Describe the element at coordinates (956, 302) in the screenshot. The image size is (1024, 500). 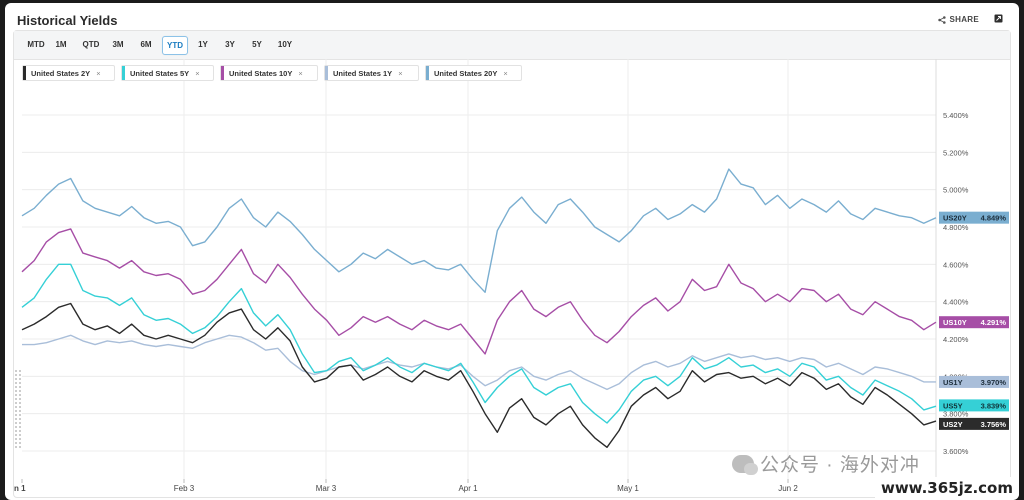
I see `y-tick-label: 4.400%` at that location.